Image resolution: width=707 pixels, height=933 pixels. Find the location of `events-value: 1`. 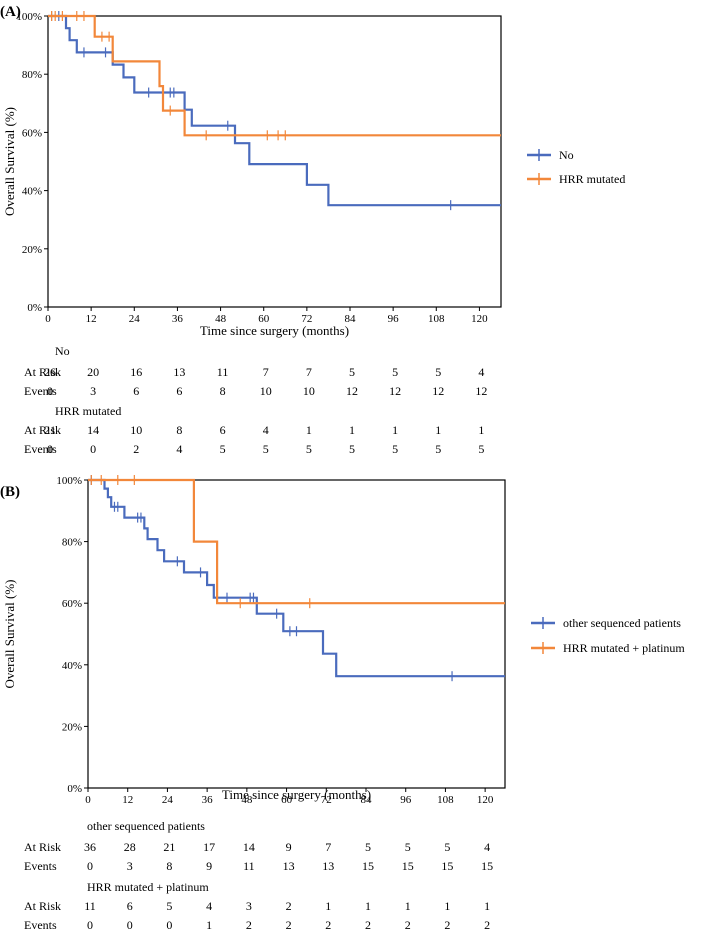

events-value: 1 is located at coordinates (209, 925).